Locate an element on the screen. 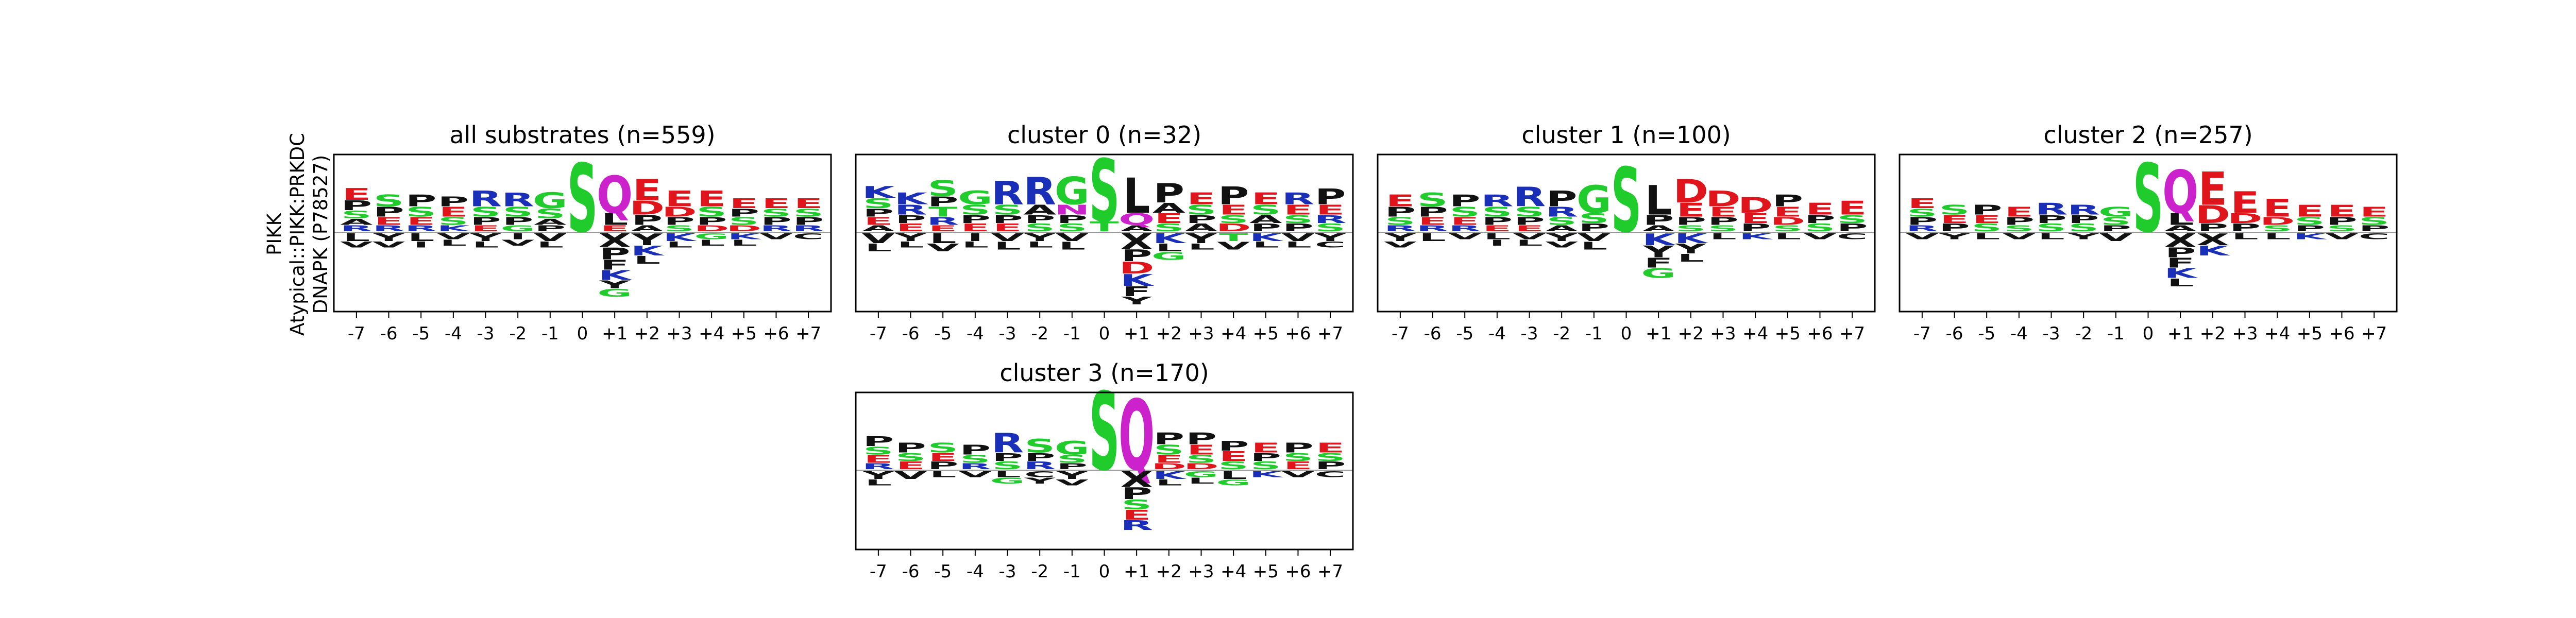 The height and width of the screenshot is (618, 2576). residue-G: G is located at coordinates (1169, 256).